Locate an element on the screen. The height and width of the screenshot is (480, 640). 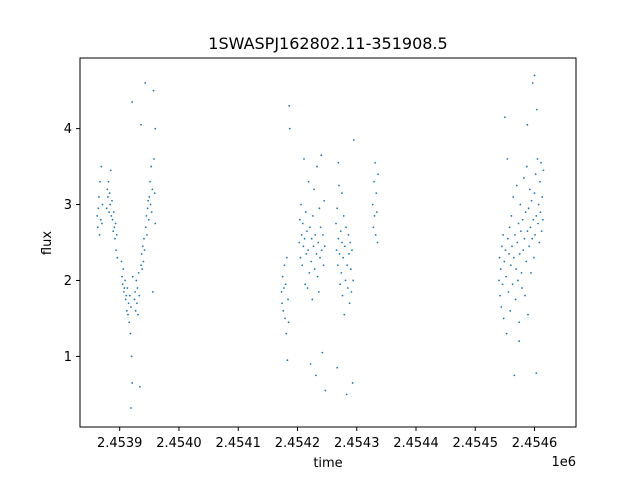
x-tick-label: 2.4544 is located at coordinates (416, 443).